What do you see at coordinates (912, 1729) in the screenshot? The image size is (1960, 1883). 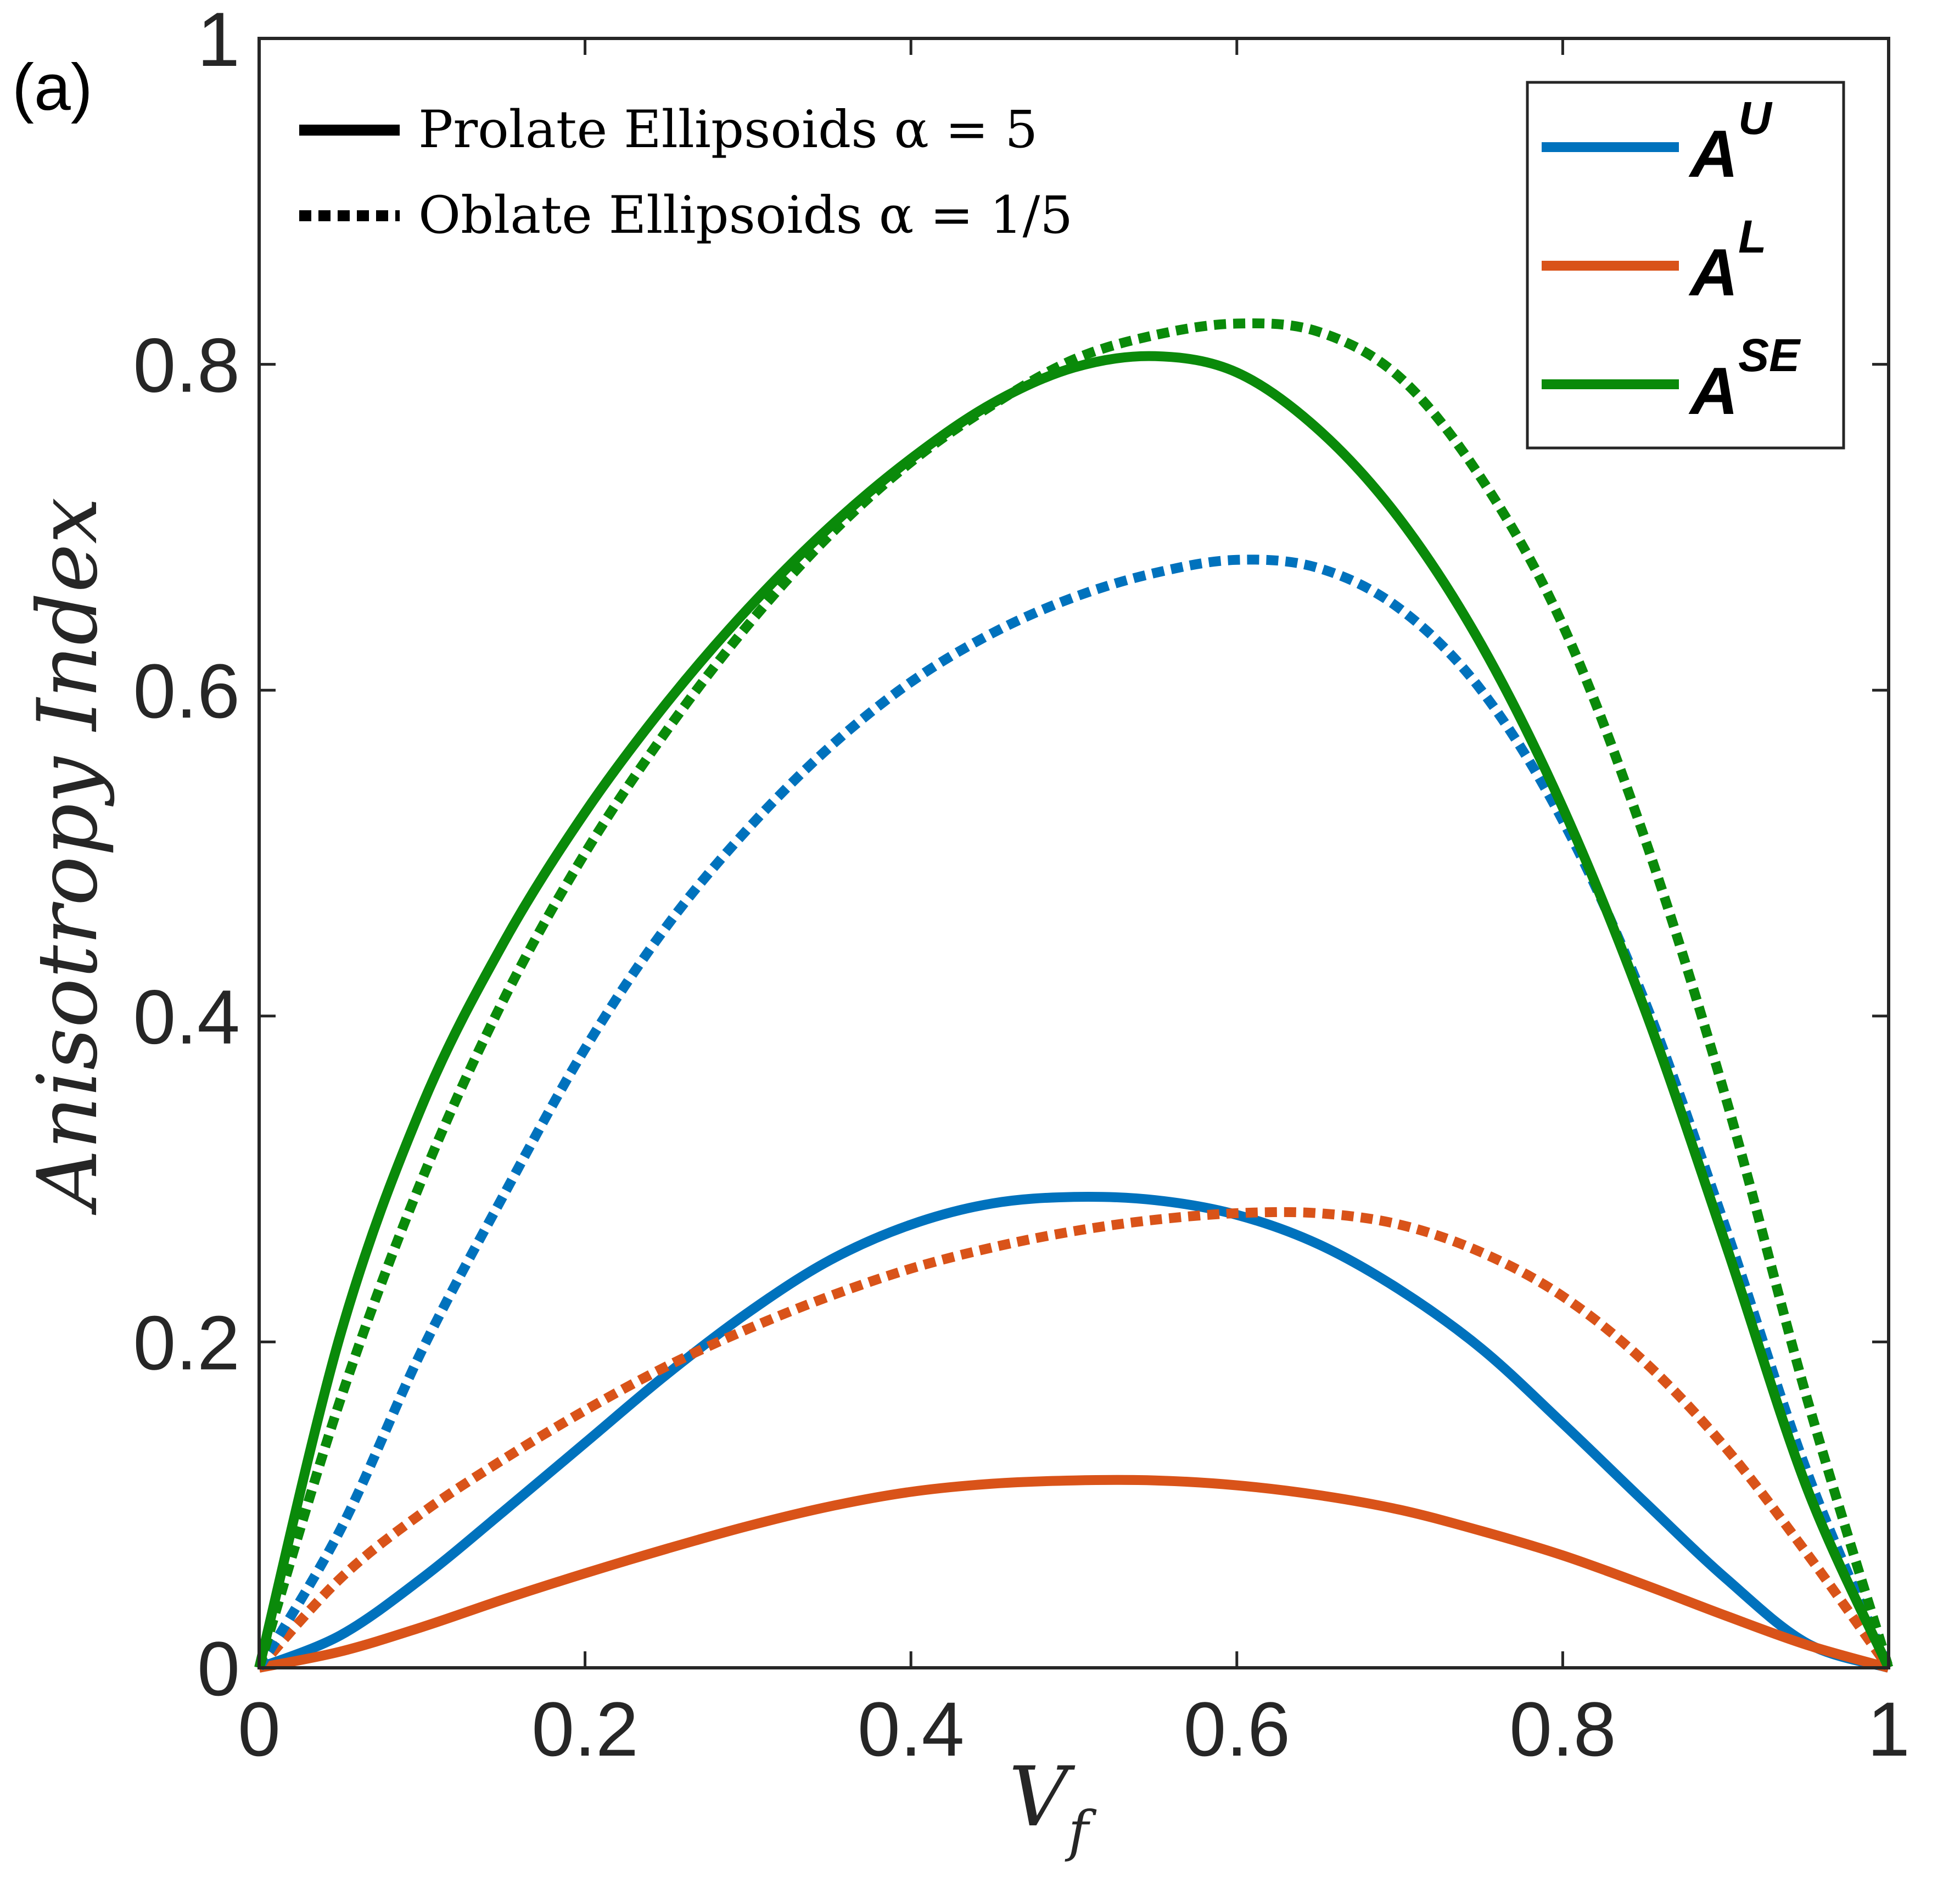 I see `x-tick-label: 0.4` at bounding box center [912, 1729].